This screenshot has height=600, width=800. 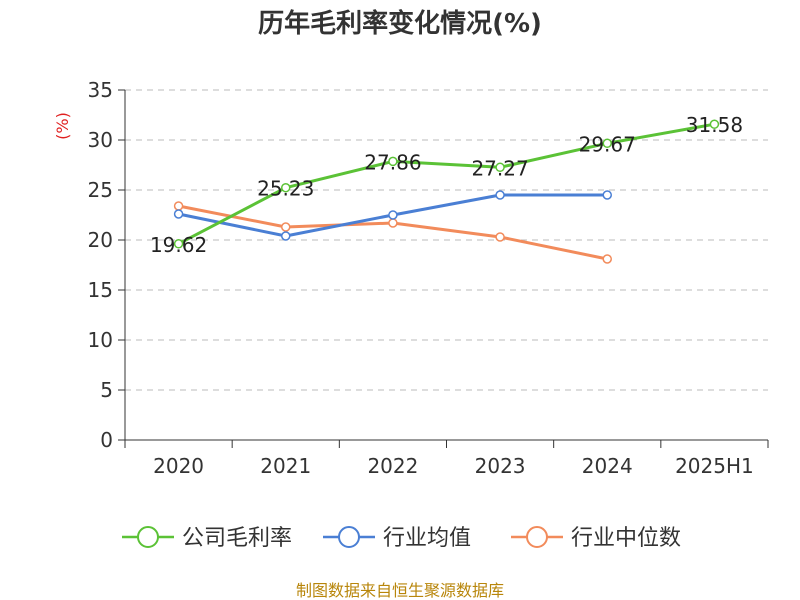 What do you see at coordinates (106, 440) in the screenshot?
I see `y-tick-label: 0` at bounding box center [106, 440].